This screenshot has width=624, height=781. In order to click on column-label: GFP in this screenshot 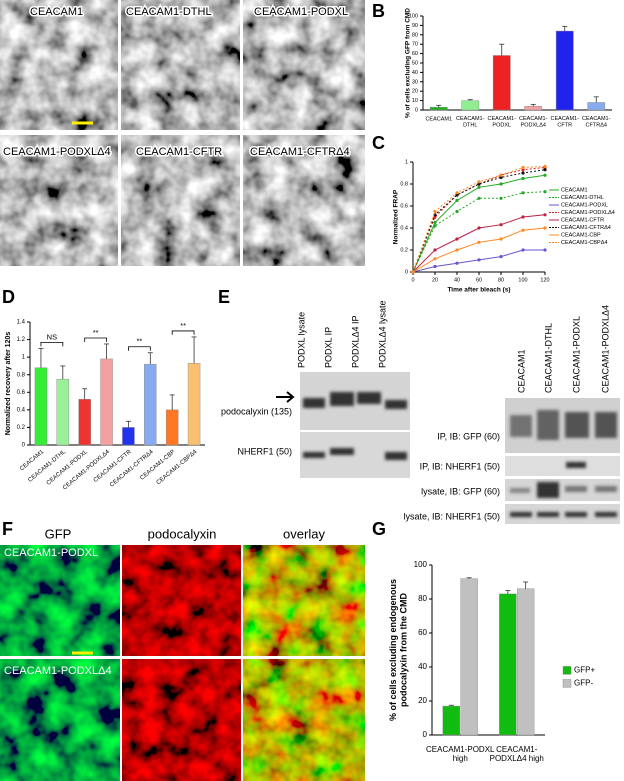, I will do `click(58, 533)`.